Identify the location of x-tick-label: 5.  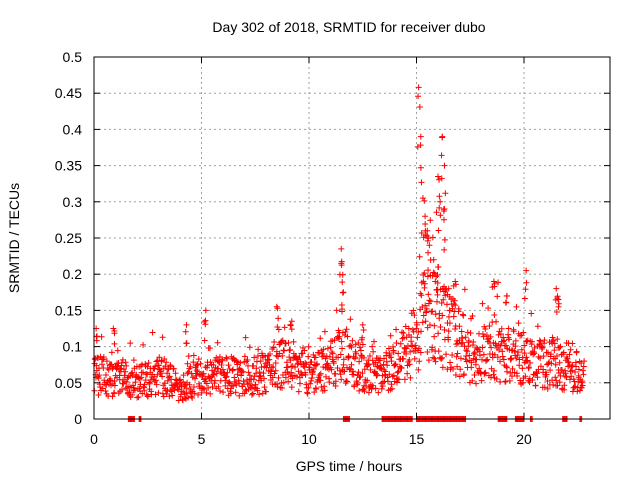
(202, 439).